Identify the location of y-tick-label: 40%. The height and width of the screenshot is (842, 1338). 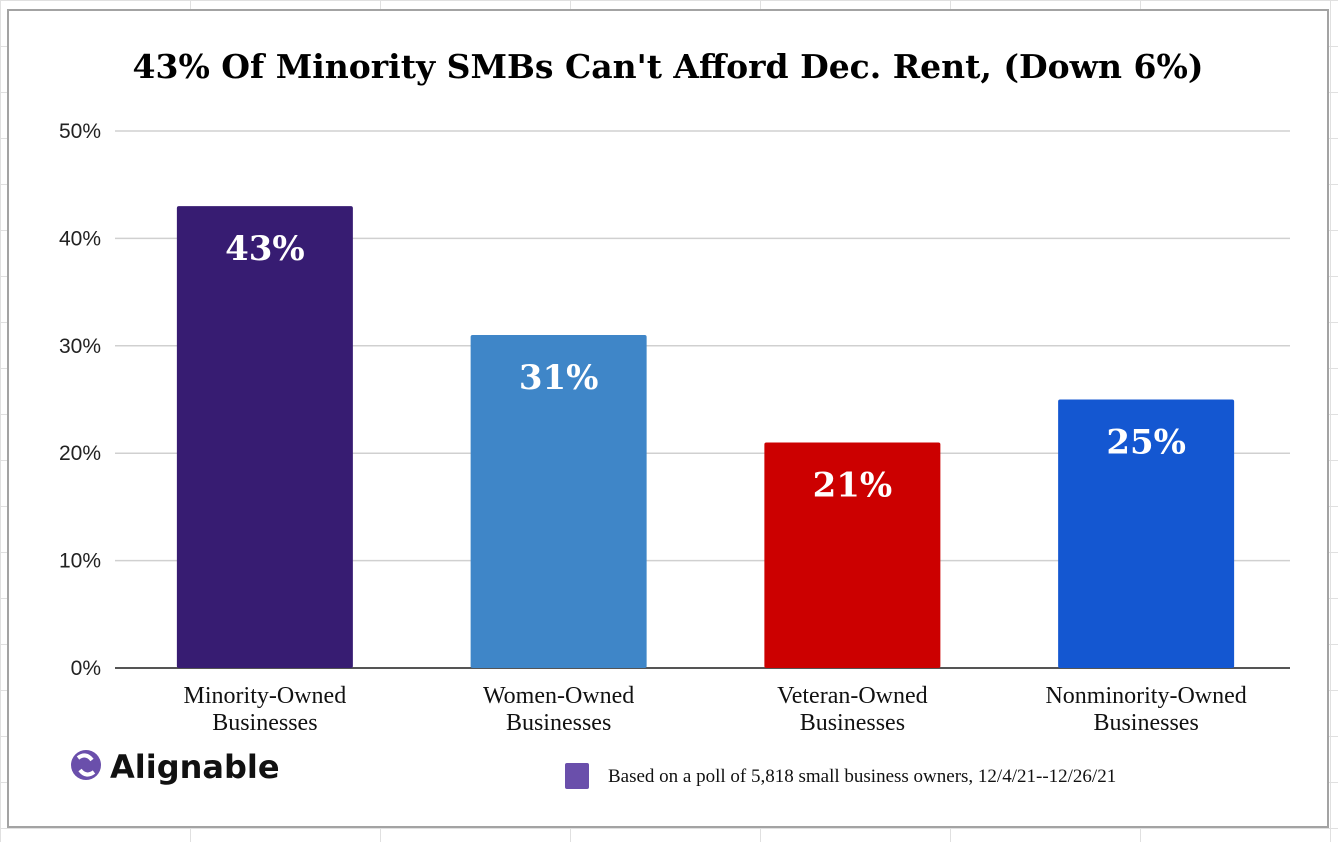
(80, 238).